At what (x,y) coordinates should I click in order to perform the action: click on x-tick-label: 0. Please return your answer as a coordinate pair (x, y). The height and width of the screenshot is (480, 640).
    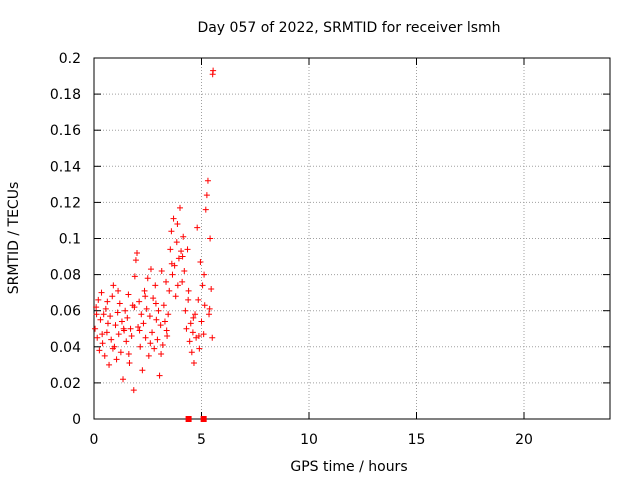
    Looking at the image, I should click on (94, 440).